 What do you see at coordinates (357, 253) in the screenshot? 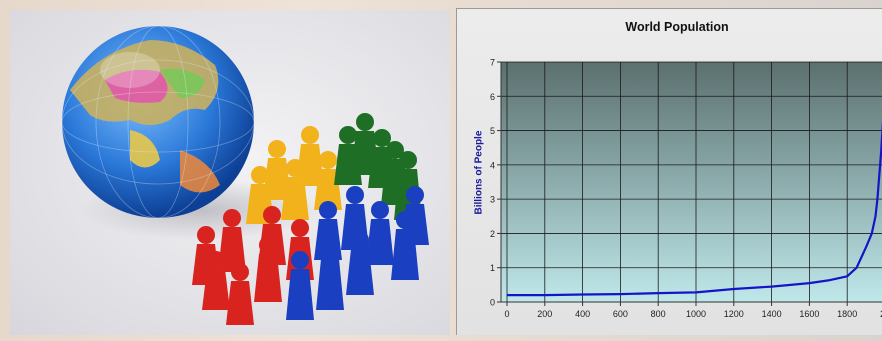
I see `blue-game-pieces` at bounding box center [357, 253].